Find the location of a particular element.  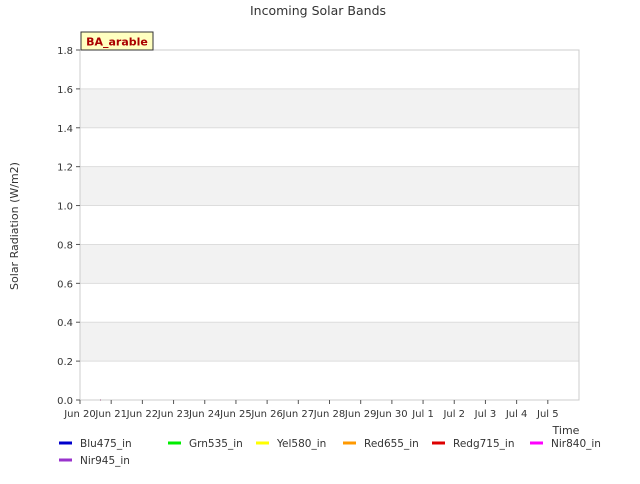

y-tick-label: 1.8 is located at coordinates (65, 51).